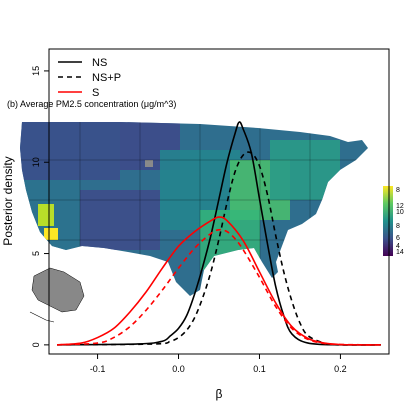  I want to click on legend-label-s: S, so click(95, 93).